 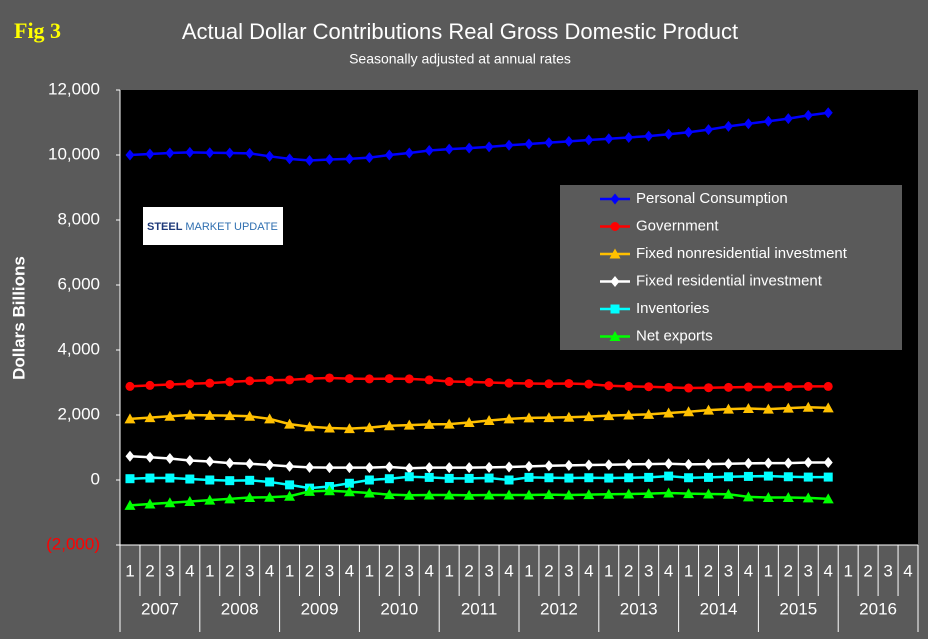 What do you see at coordinates (712, 198) in the screenshot?
I see `legend-label: Personal Consumption` at bounding box center [712, 198].